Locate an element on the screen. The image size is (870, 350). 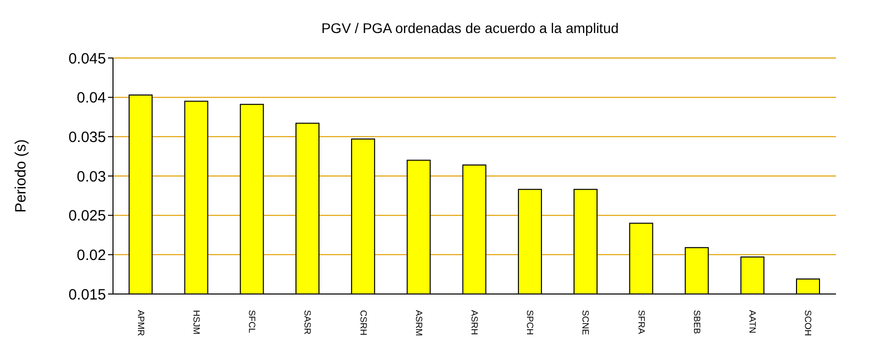
x-tick-label: ASRM is located at coordinates (419, 323).